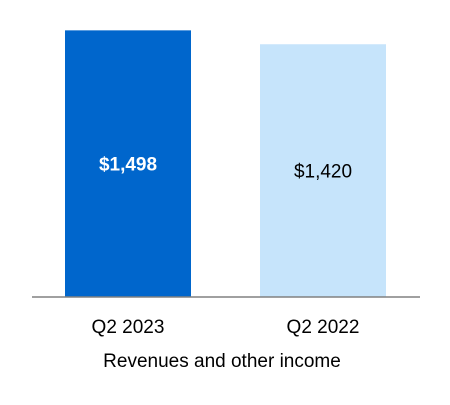  What do you see at coordinates (128, 327) in the screenshot?
I see `x-tick-label-q2-2023: Q2 2023` at bounding box center [128, 327].